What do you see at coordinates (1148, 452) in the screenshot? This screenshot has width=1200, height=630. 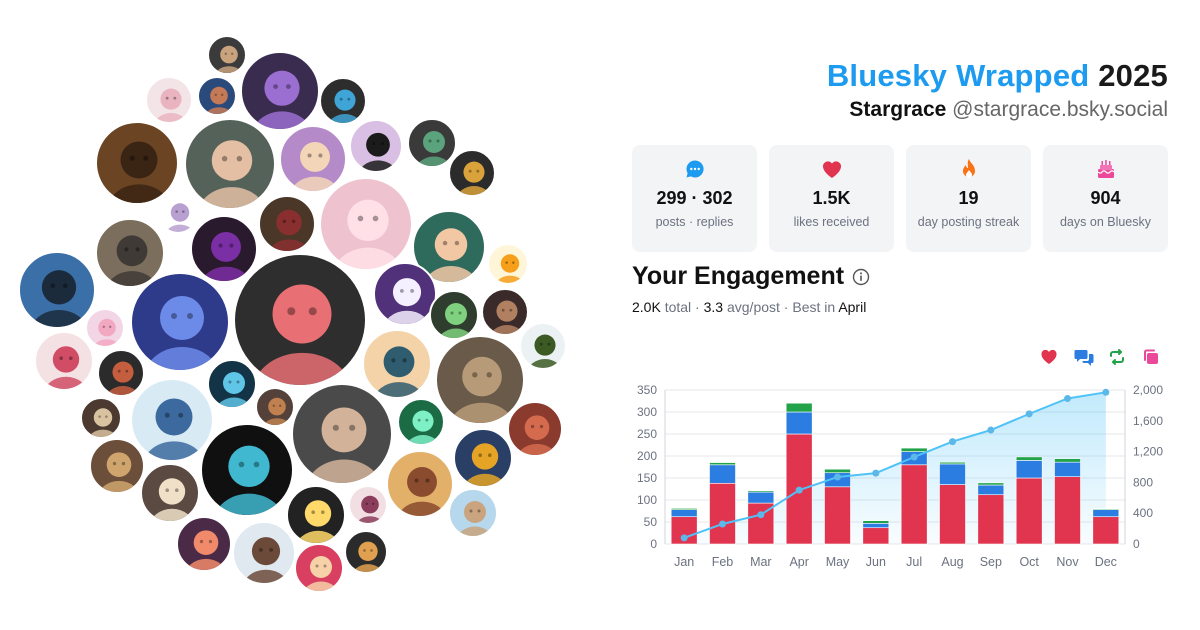 I see `y2-tick-label: 1,200` at bounding box center [1148, 452].